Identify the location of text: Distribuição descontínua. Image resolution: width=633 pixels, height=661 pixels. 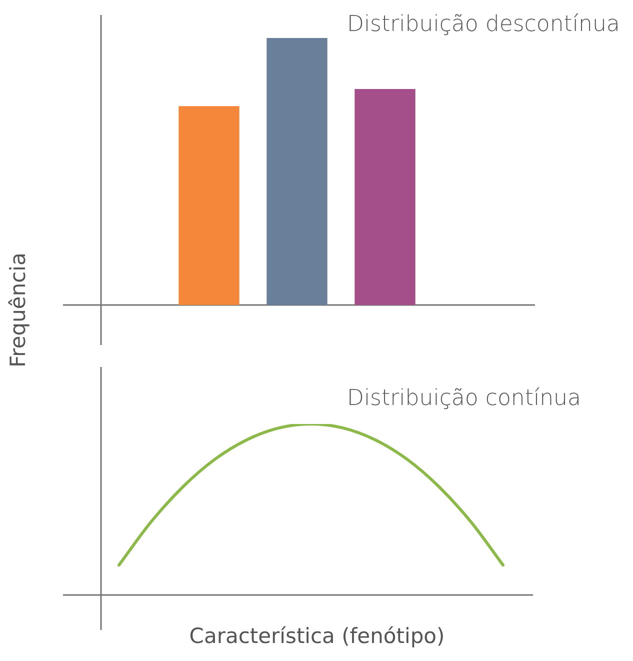
(483, 24).